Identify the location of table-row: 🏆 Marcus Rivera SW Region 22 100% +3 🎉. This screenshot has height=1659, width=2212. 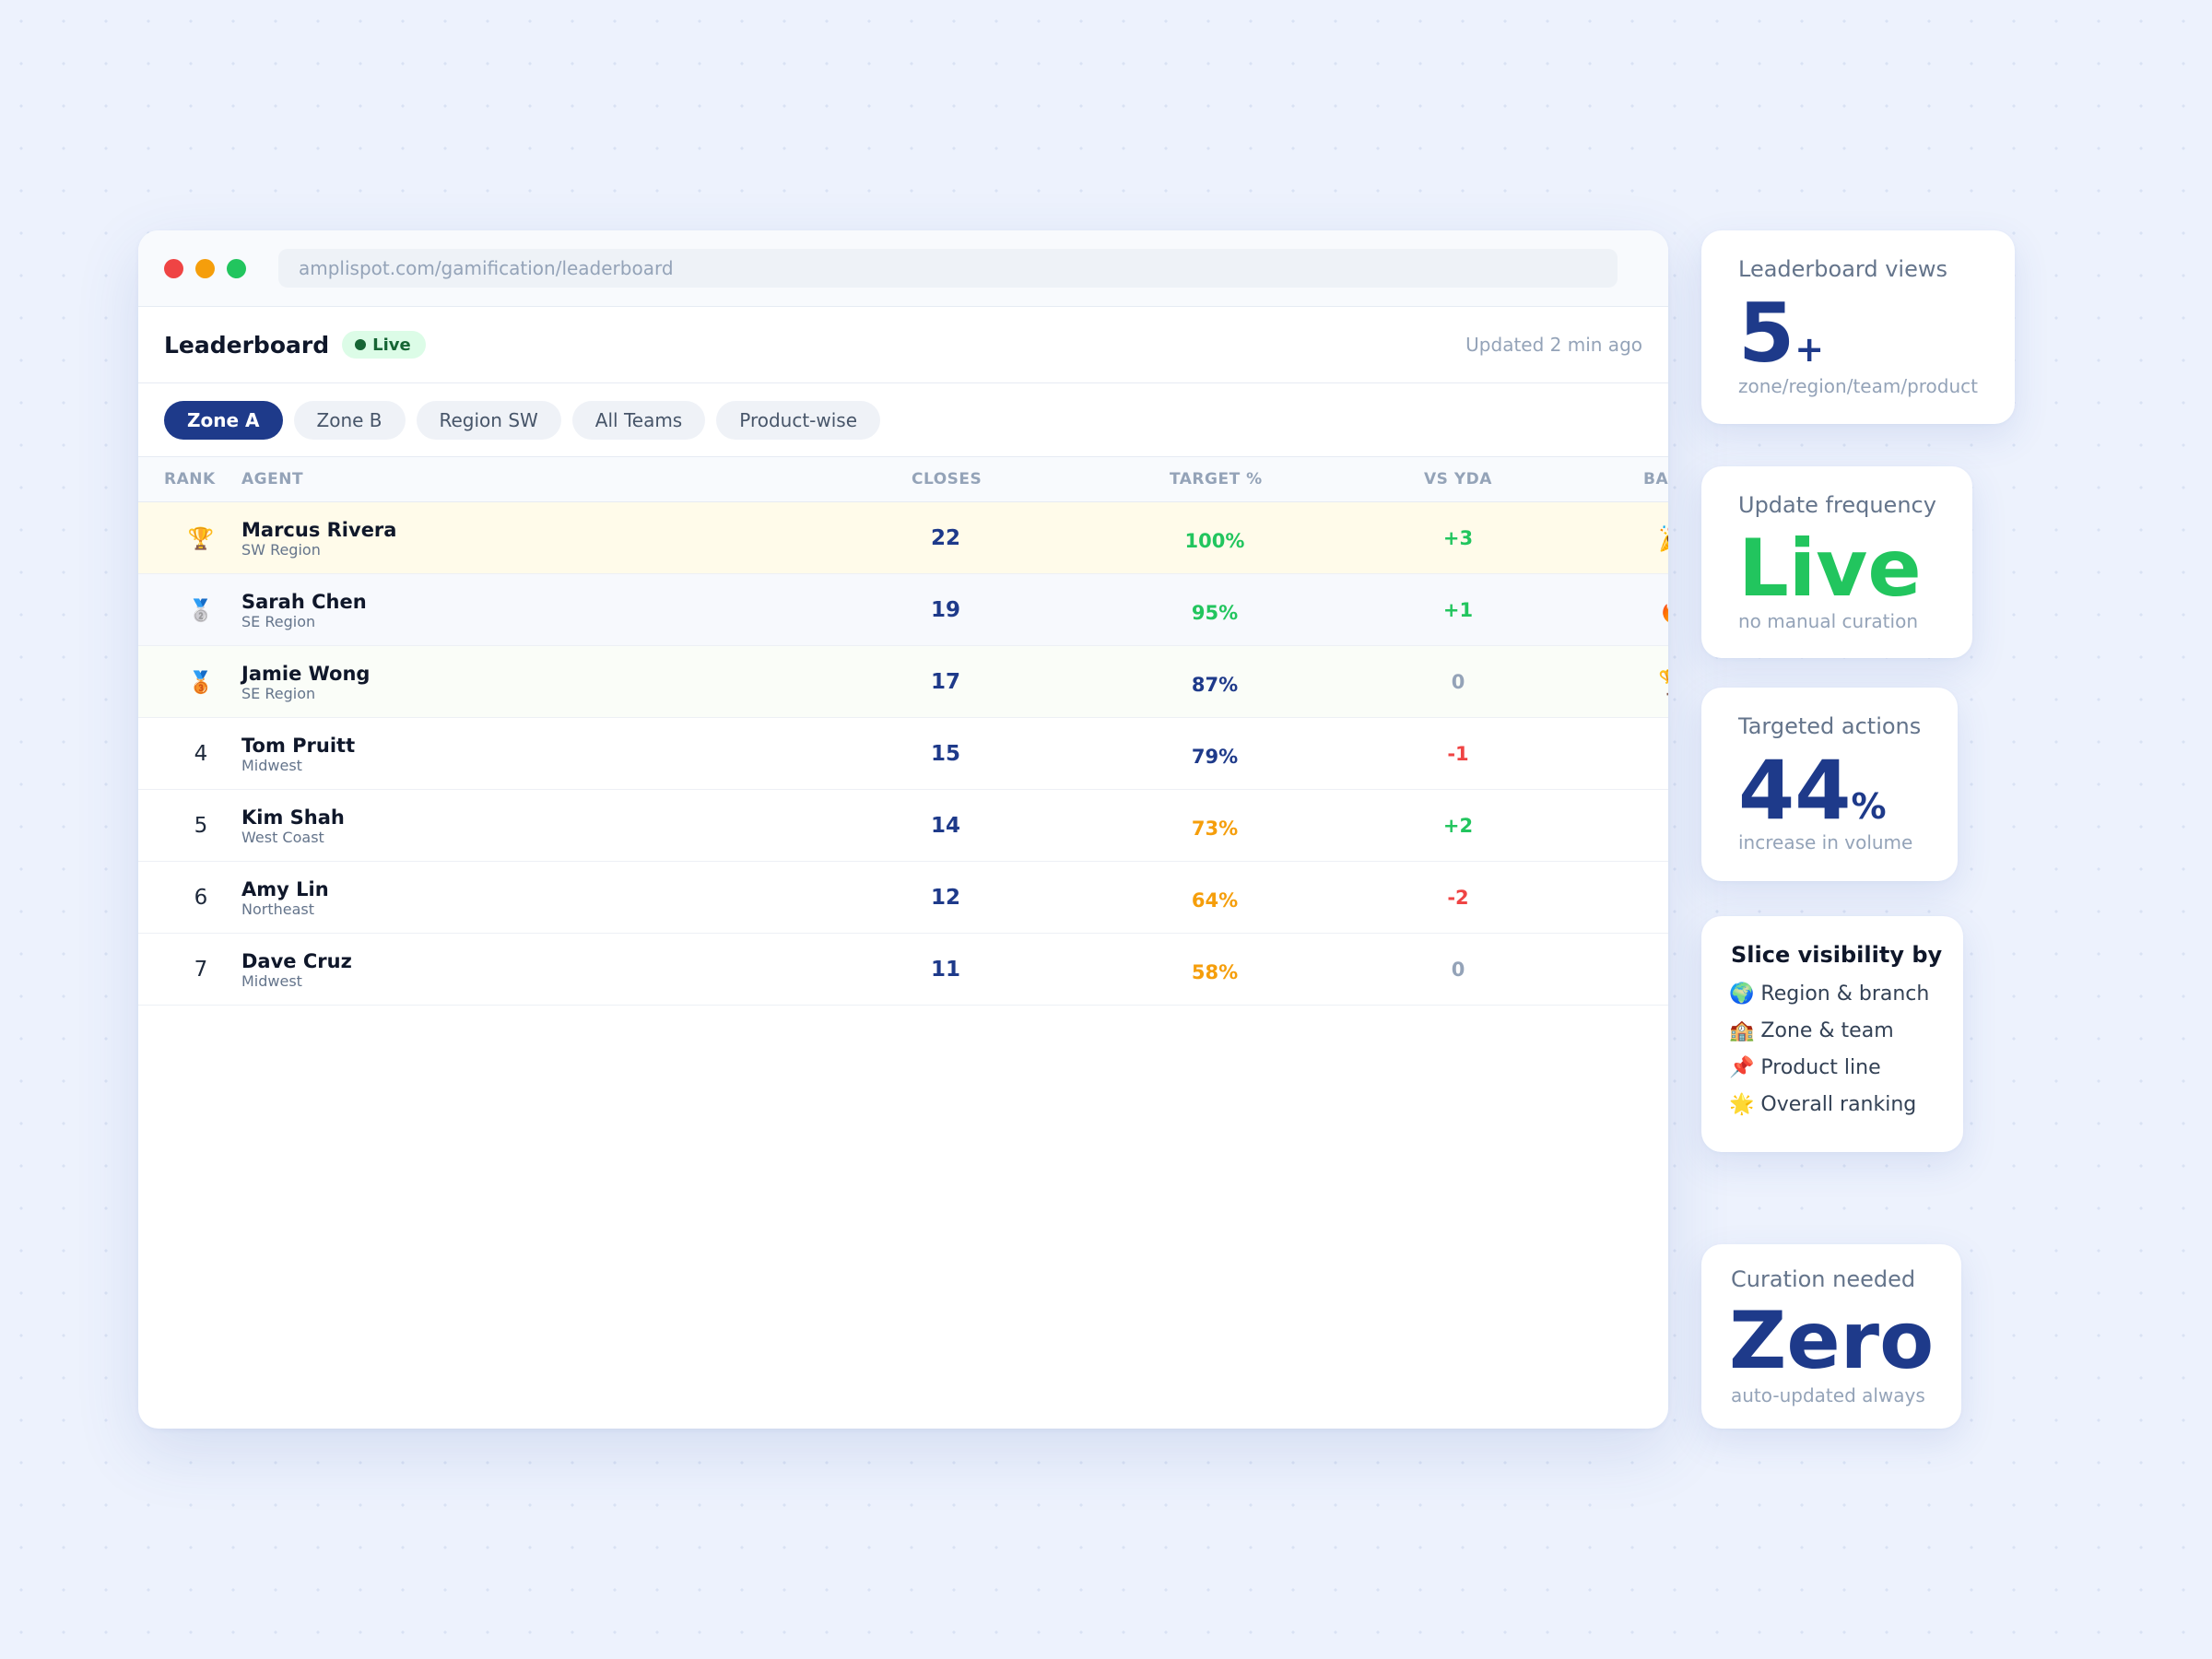
(903, 538).